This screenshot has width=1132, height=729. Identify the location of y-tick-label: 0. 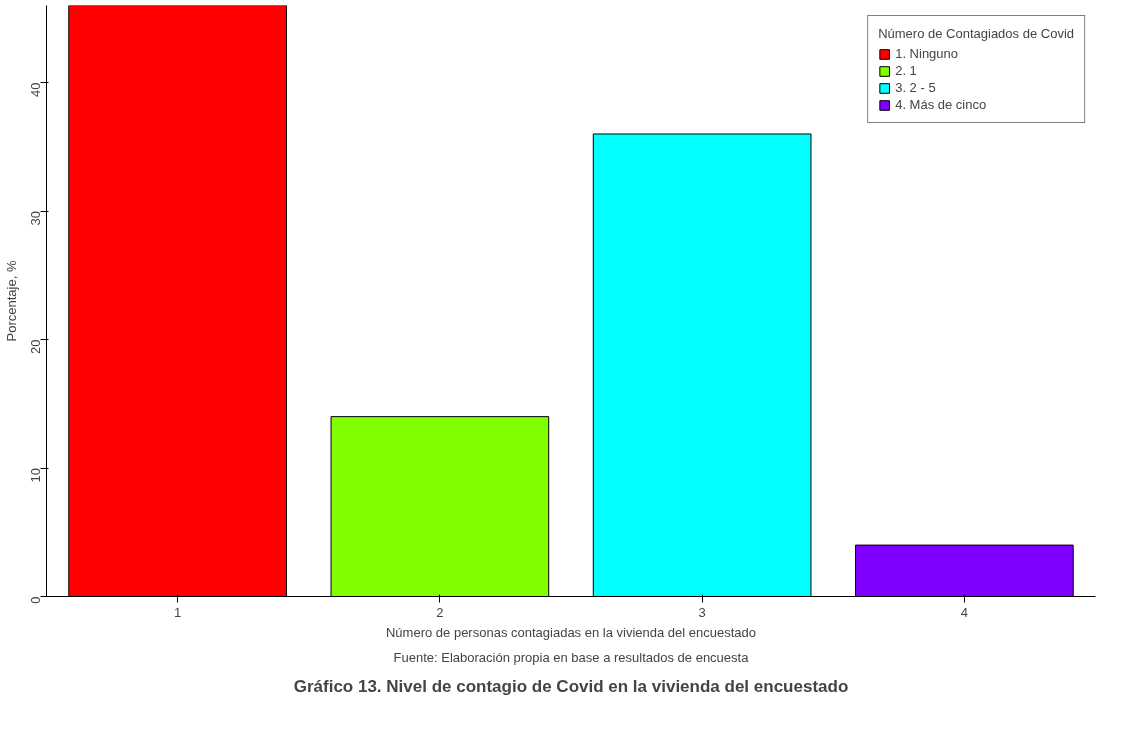
(35, 600).